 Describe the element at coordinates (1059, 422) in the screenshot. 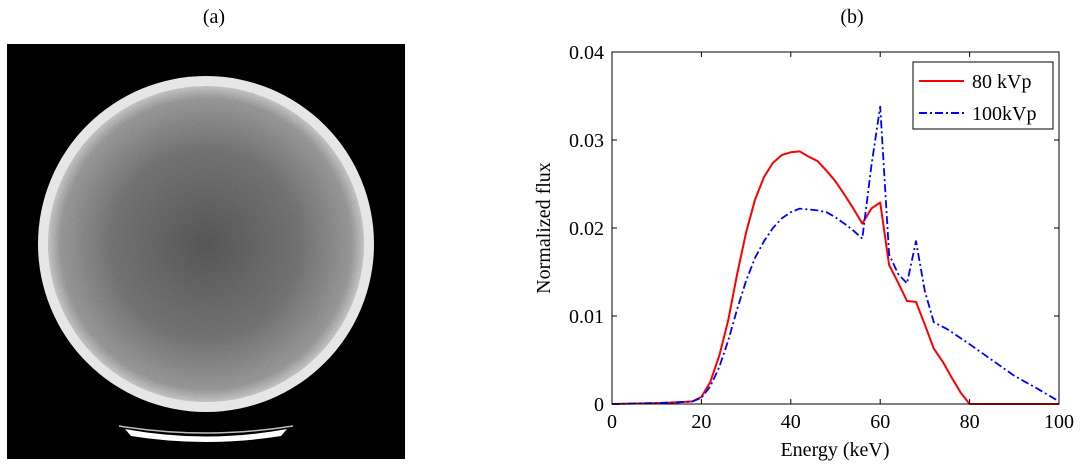

I see `x-tick-label: 100` at that location.